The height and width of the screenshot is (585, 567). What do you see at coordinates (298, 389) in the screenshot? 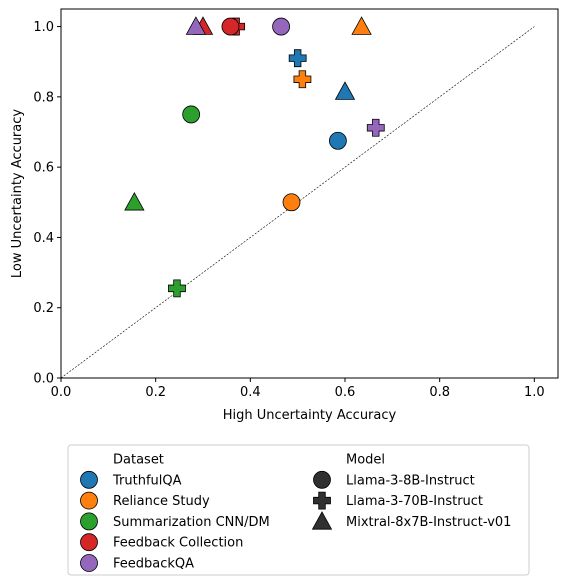
I see `x-axis: 0.0 0.2 0.4 0.6 0.8 1.0` at bounding box center [298, 389].